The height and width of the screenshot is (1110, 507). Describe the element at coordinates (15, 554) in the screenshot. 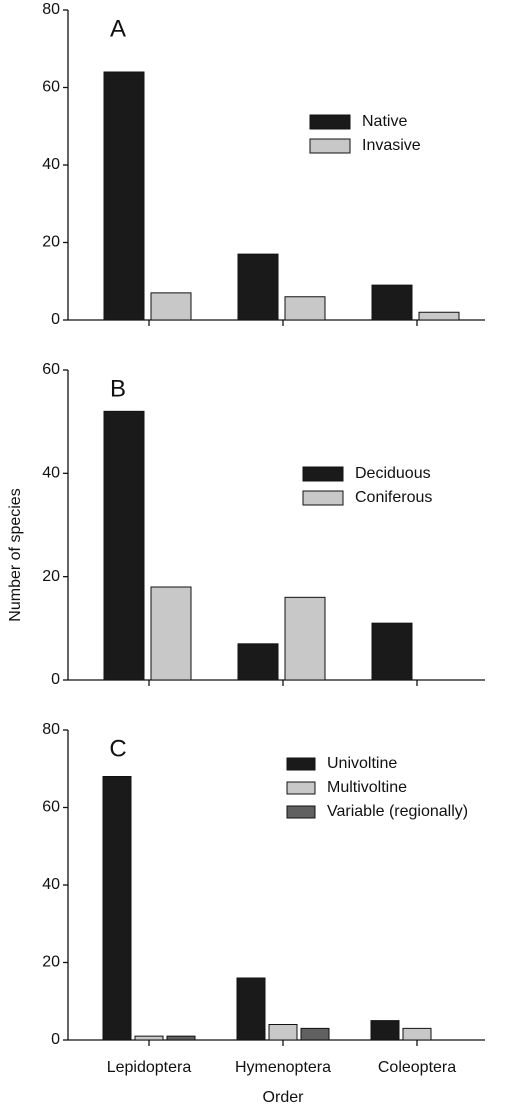

I see `y-axis-label: Number of species` at that location.